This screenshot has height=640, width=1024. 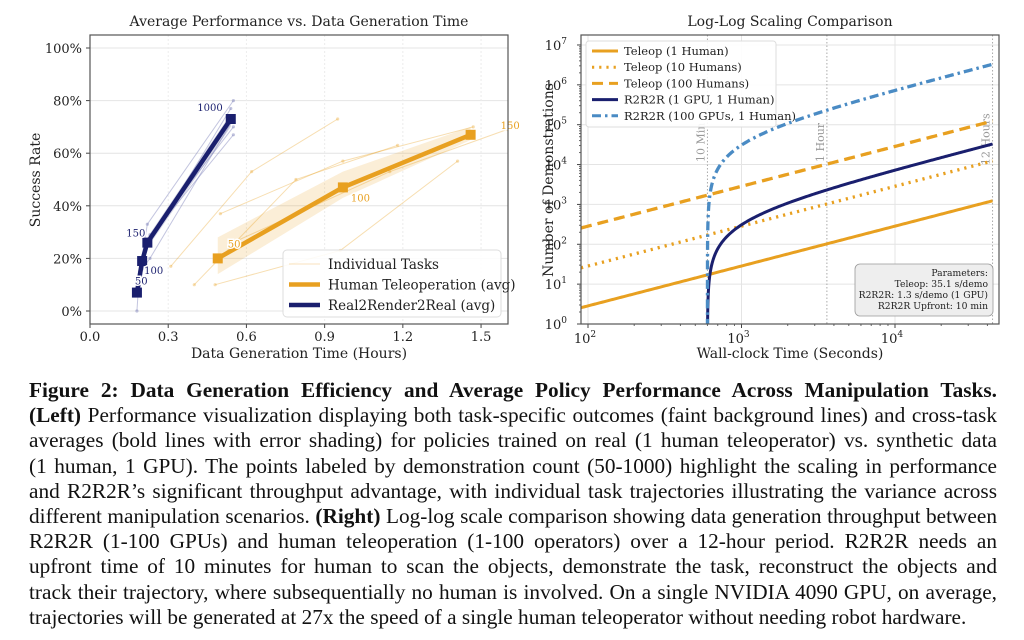 I want to click on left-x-tick-label: 1.2, so click(x=402, y=337).